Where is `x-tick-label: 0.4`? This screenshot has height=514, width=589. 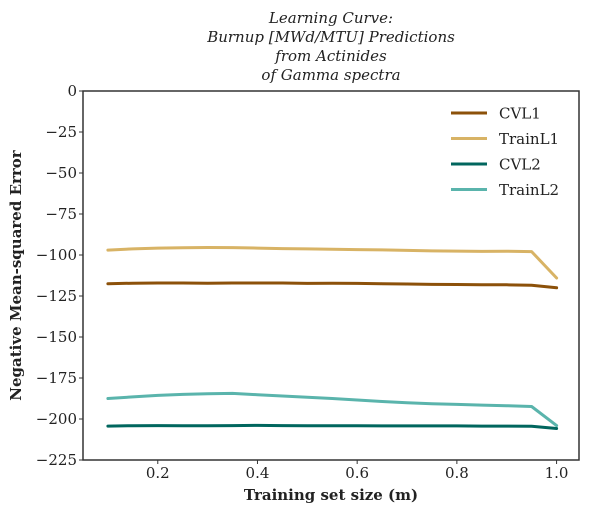 x-tick-label: 0.4 is located at coordinates (258, 473).